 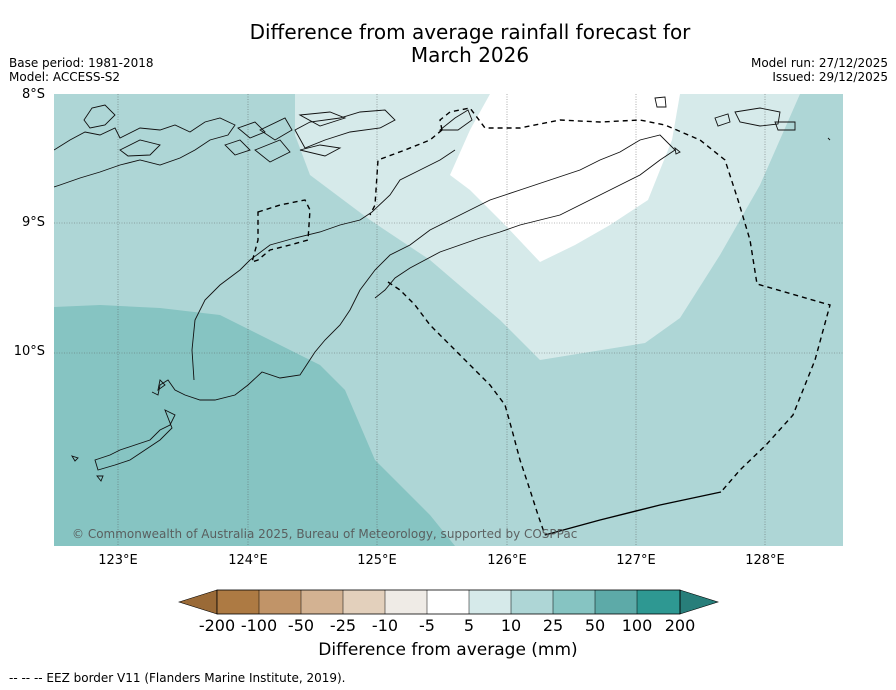 What do you see at coordinates (198, 602) in the screenshot?
I see `colorbar-under-arrow` at bounding box center [198, 602].